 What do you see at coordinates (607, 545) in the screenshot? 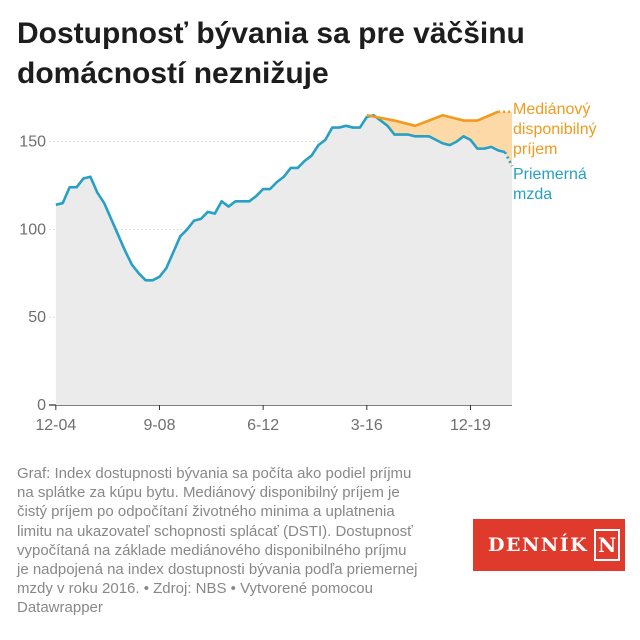
I see `logo-letter: N` at bounding box center [607, 545].